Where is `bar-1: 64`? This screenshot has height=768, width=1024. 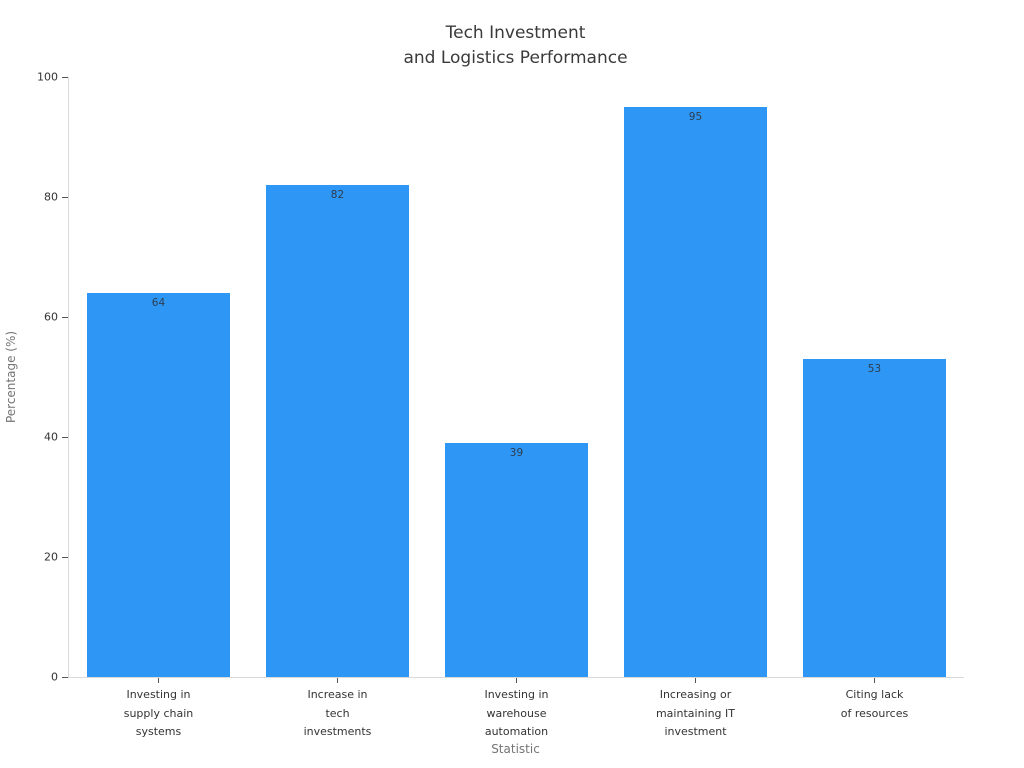 bar-1: 64 is located at coordinates (158, 485).